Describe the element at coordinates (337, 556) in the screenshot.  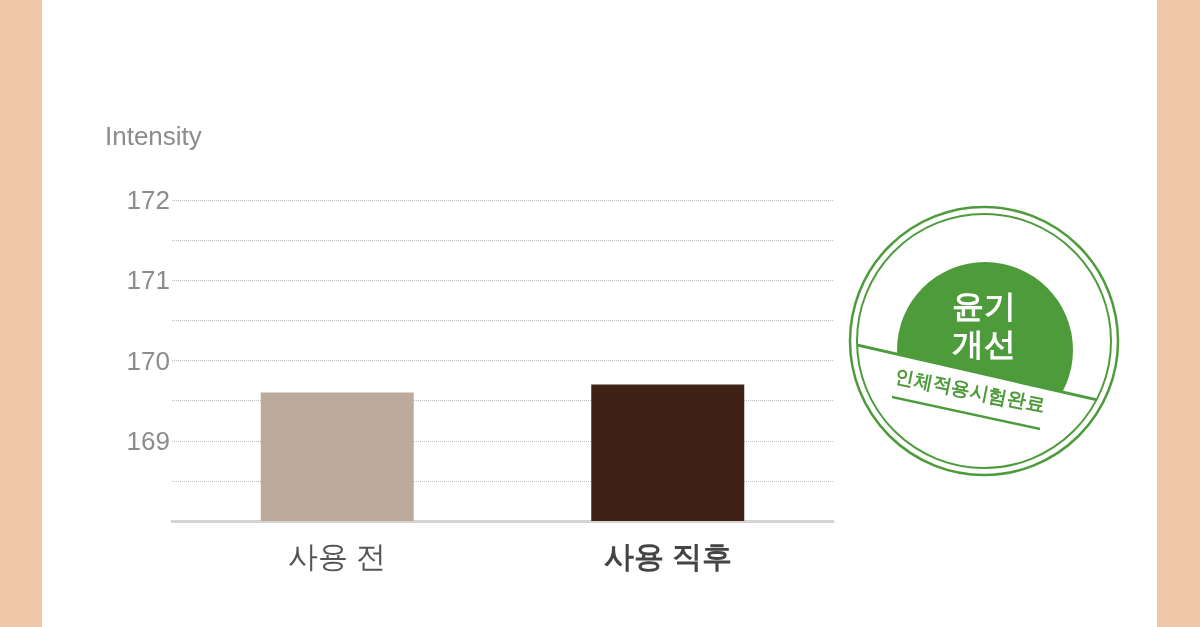
I see `x-tick-label: 사용 전` at that location.